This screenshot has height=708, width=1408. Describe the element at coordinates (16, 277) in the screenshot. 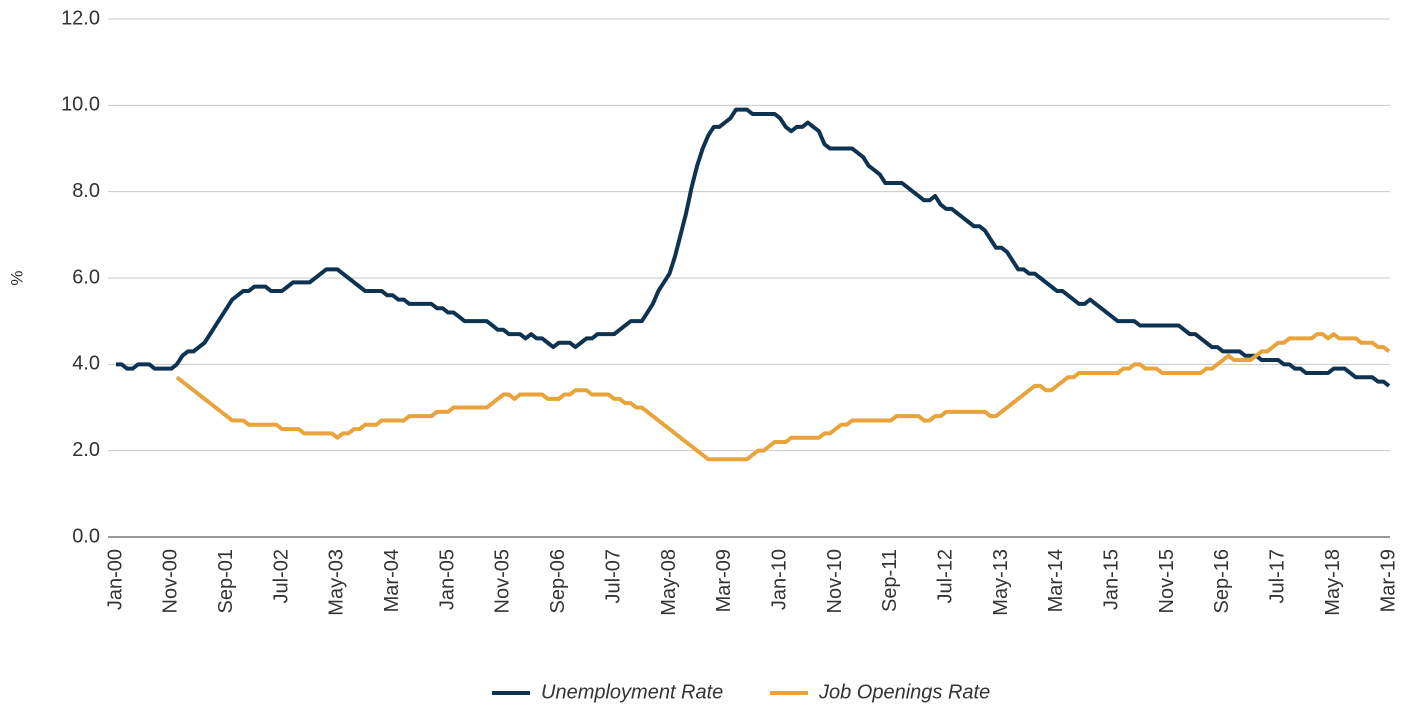

I see `y-axis-label: %` at that location.